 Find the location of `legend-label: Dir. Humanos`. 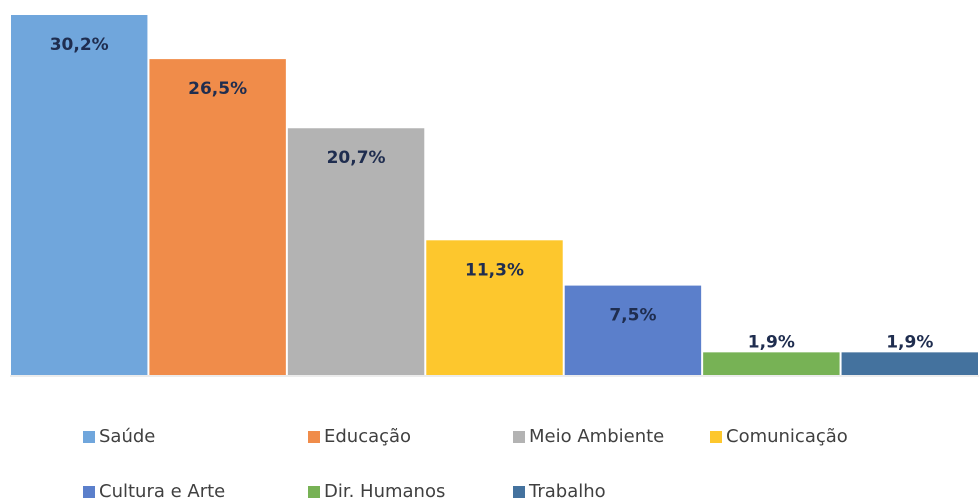

legend-label: Dir. Humanos is located at coordinates (384, 490).